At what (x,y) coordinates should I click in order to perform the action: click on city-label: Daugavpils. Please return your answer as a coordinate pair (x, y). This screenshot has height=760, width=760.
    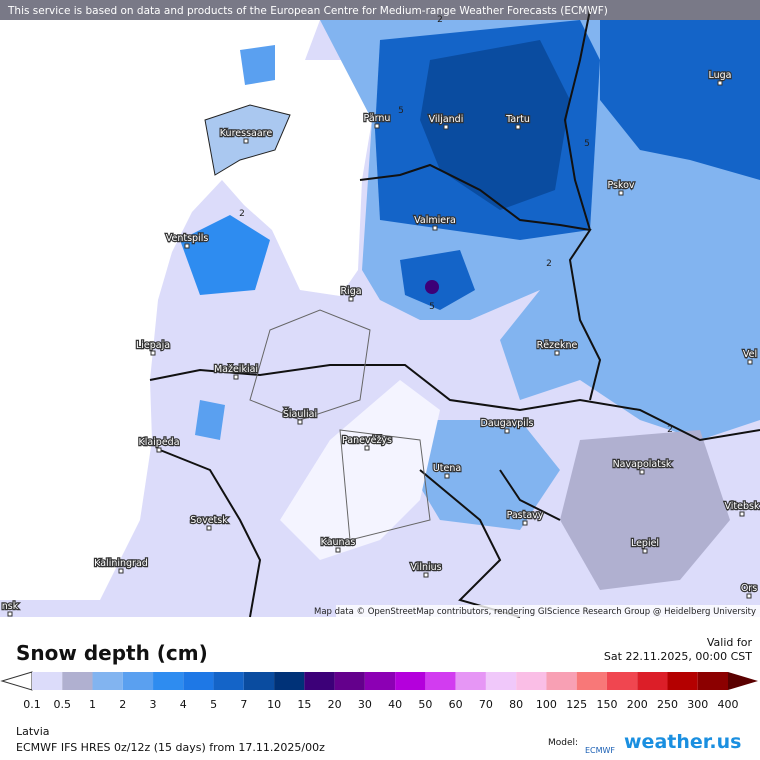
    Looking at the image, I should click on (507, 423).